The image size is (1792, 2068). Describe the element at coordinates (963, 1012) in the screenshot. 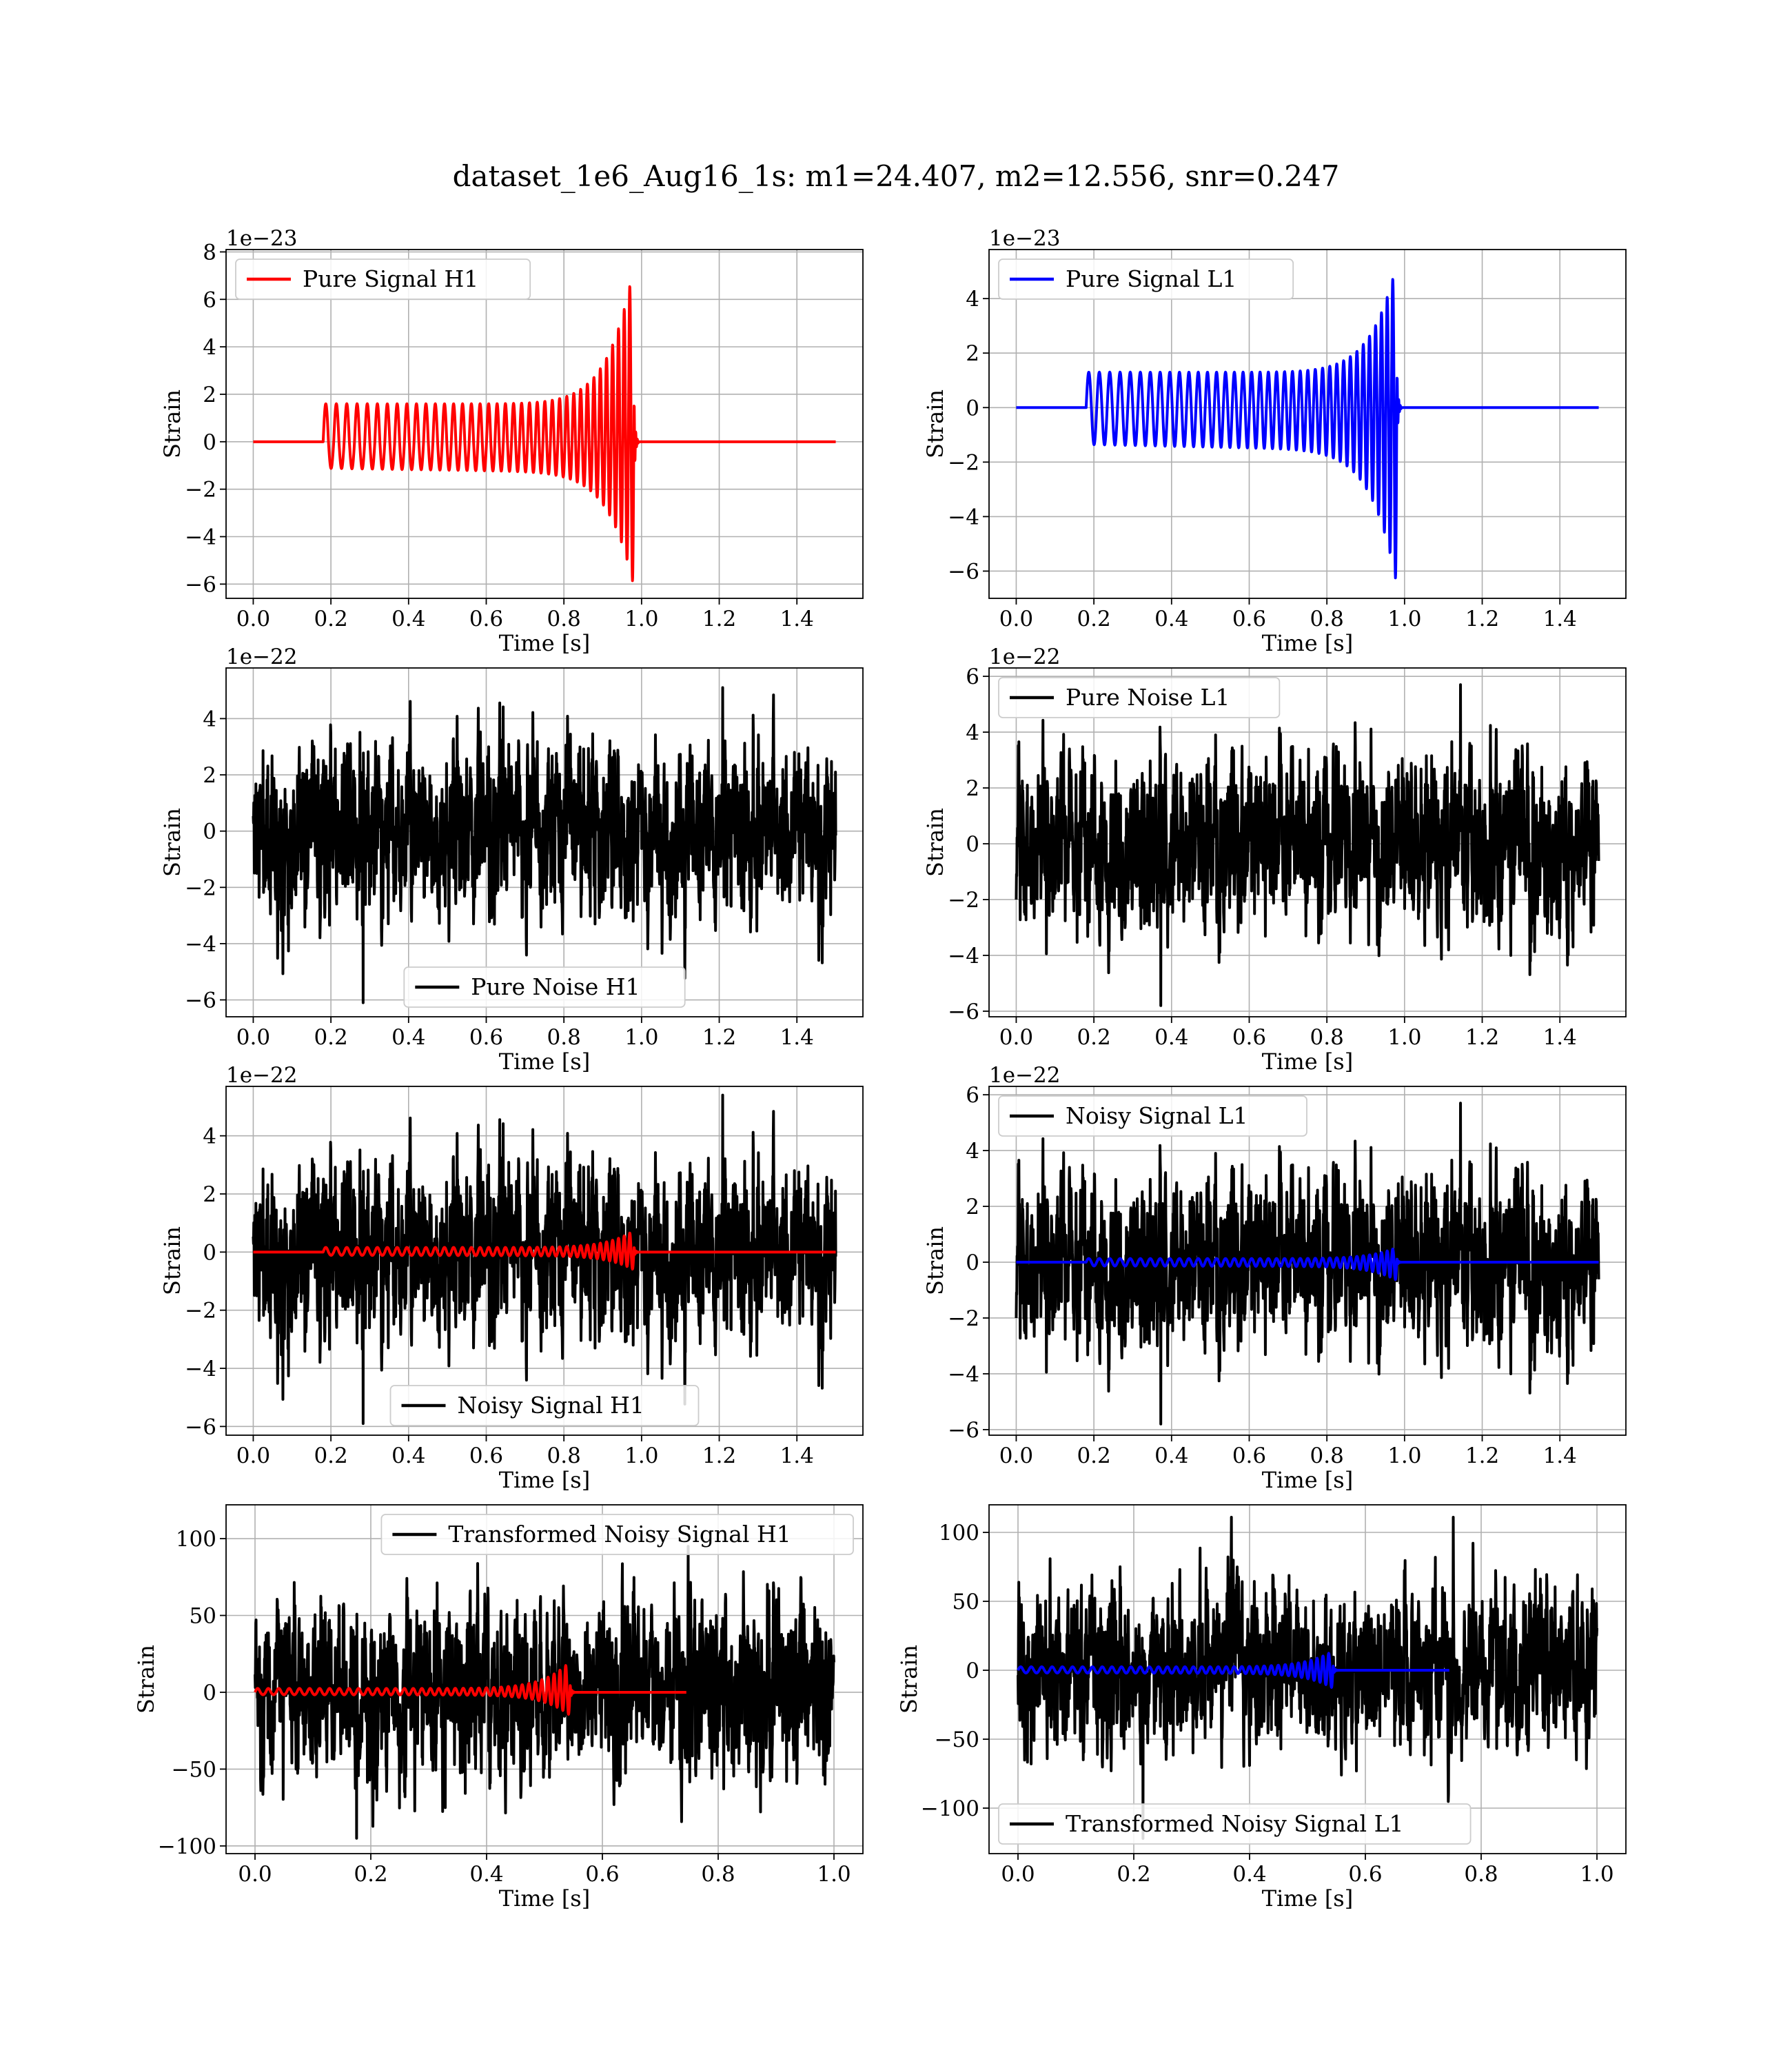

I see `y-tick-label: −6` at that location.